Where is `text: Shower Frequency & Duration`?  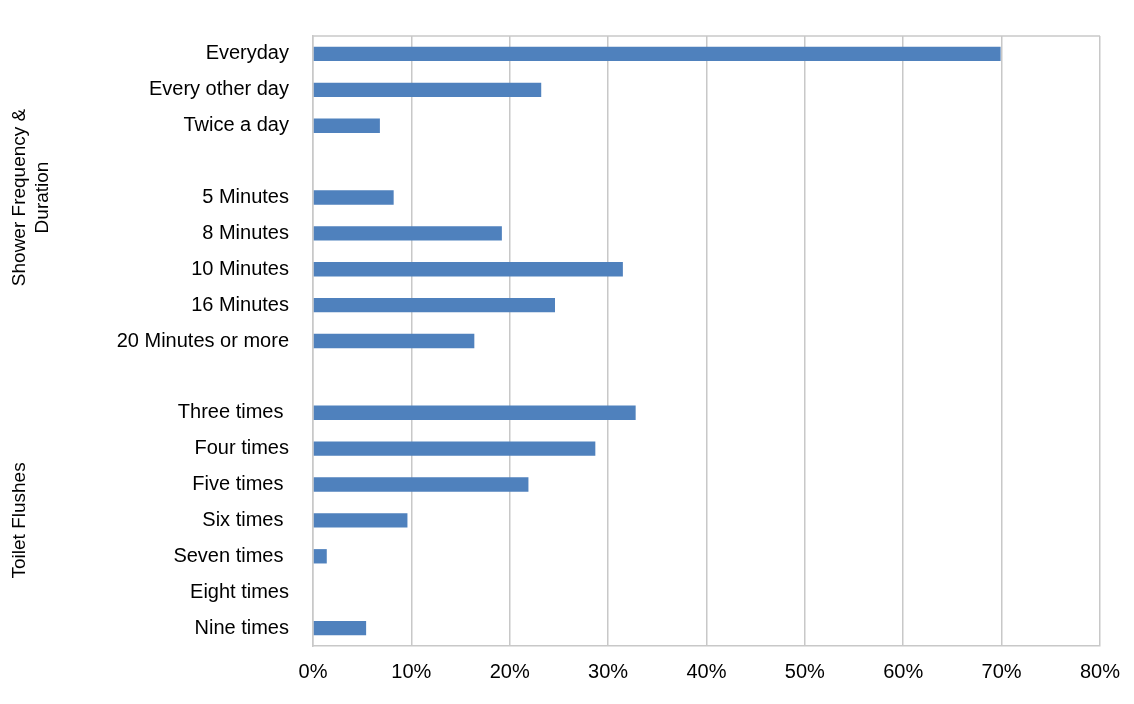
text: Shower Frequency & Duration is located at coordinates (30, 197).